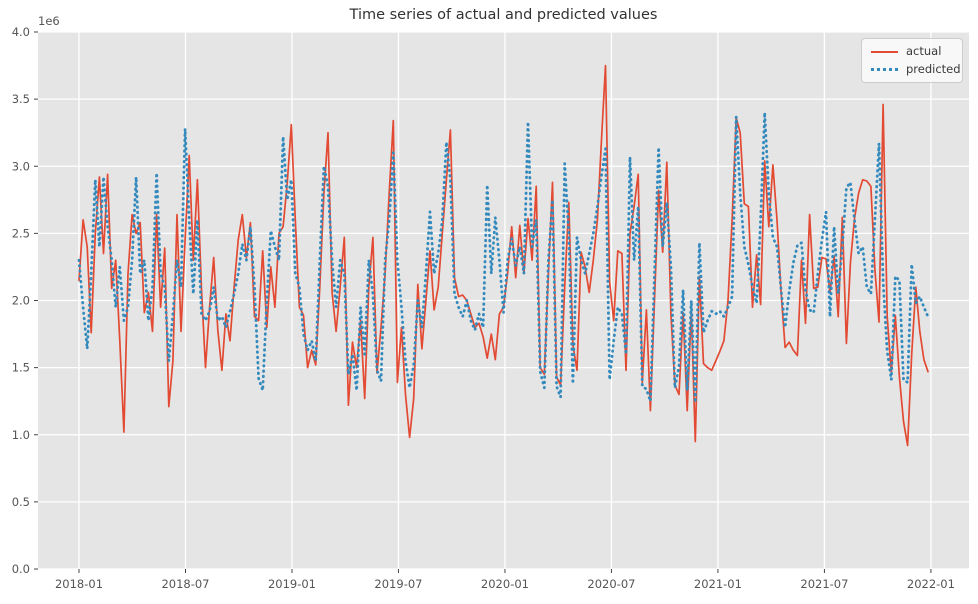  Describe the element at coordinates (21, 233) in the screenshot. I see `y-tick-label: 2.5` at that location.